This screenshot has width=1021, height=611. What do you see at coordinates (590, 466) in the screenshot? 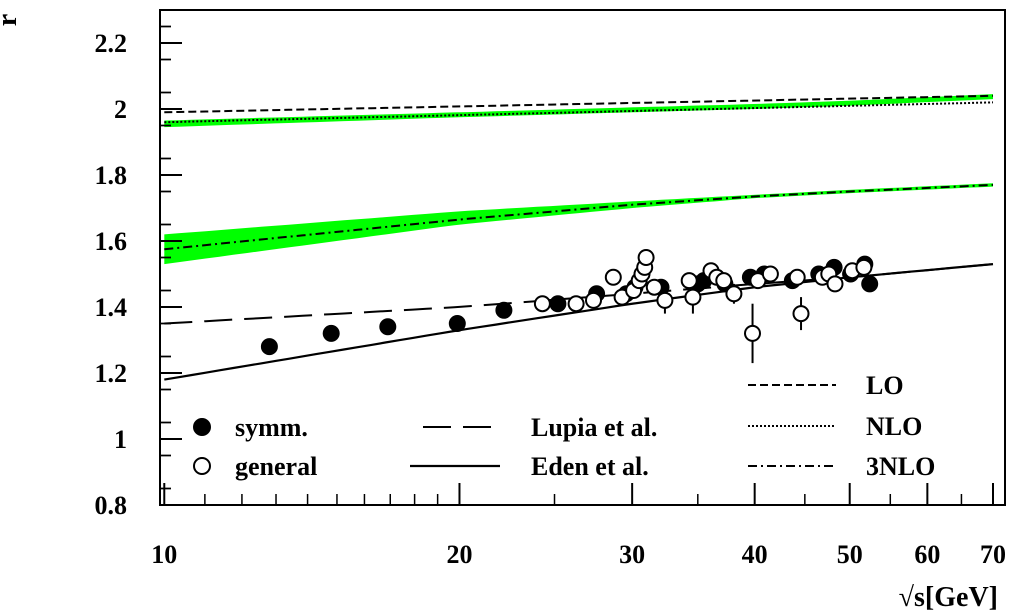
I see `legend-label: Eden et al.` at bounding box center [590, 466].